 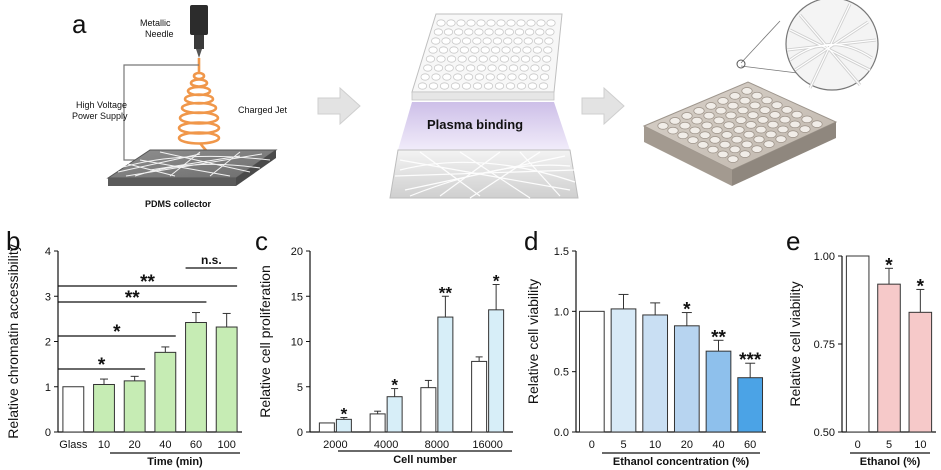 I want to click on y-tick-label: 1, so click(x=48, y=388).